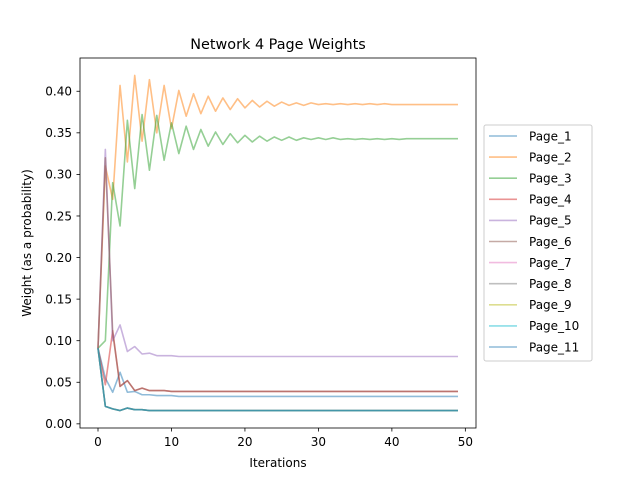  What do you see at coordinates (550, 136) in the screenshot?
I see `legend-label-1: Page_1` at bounding box center [550, 136].